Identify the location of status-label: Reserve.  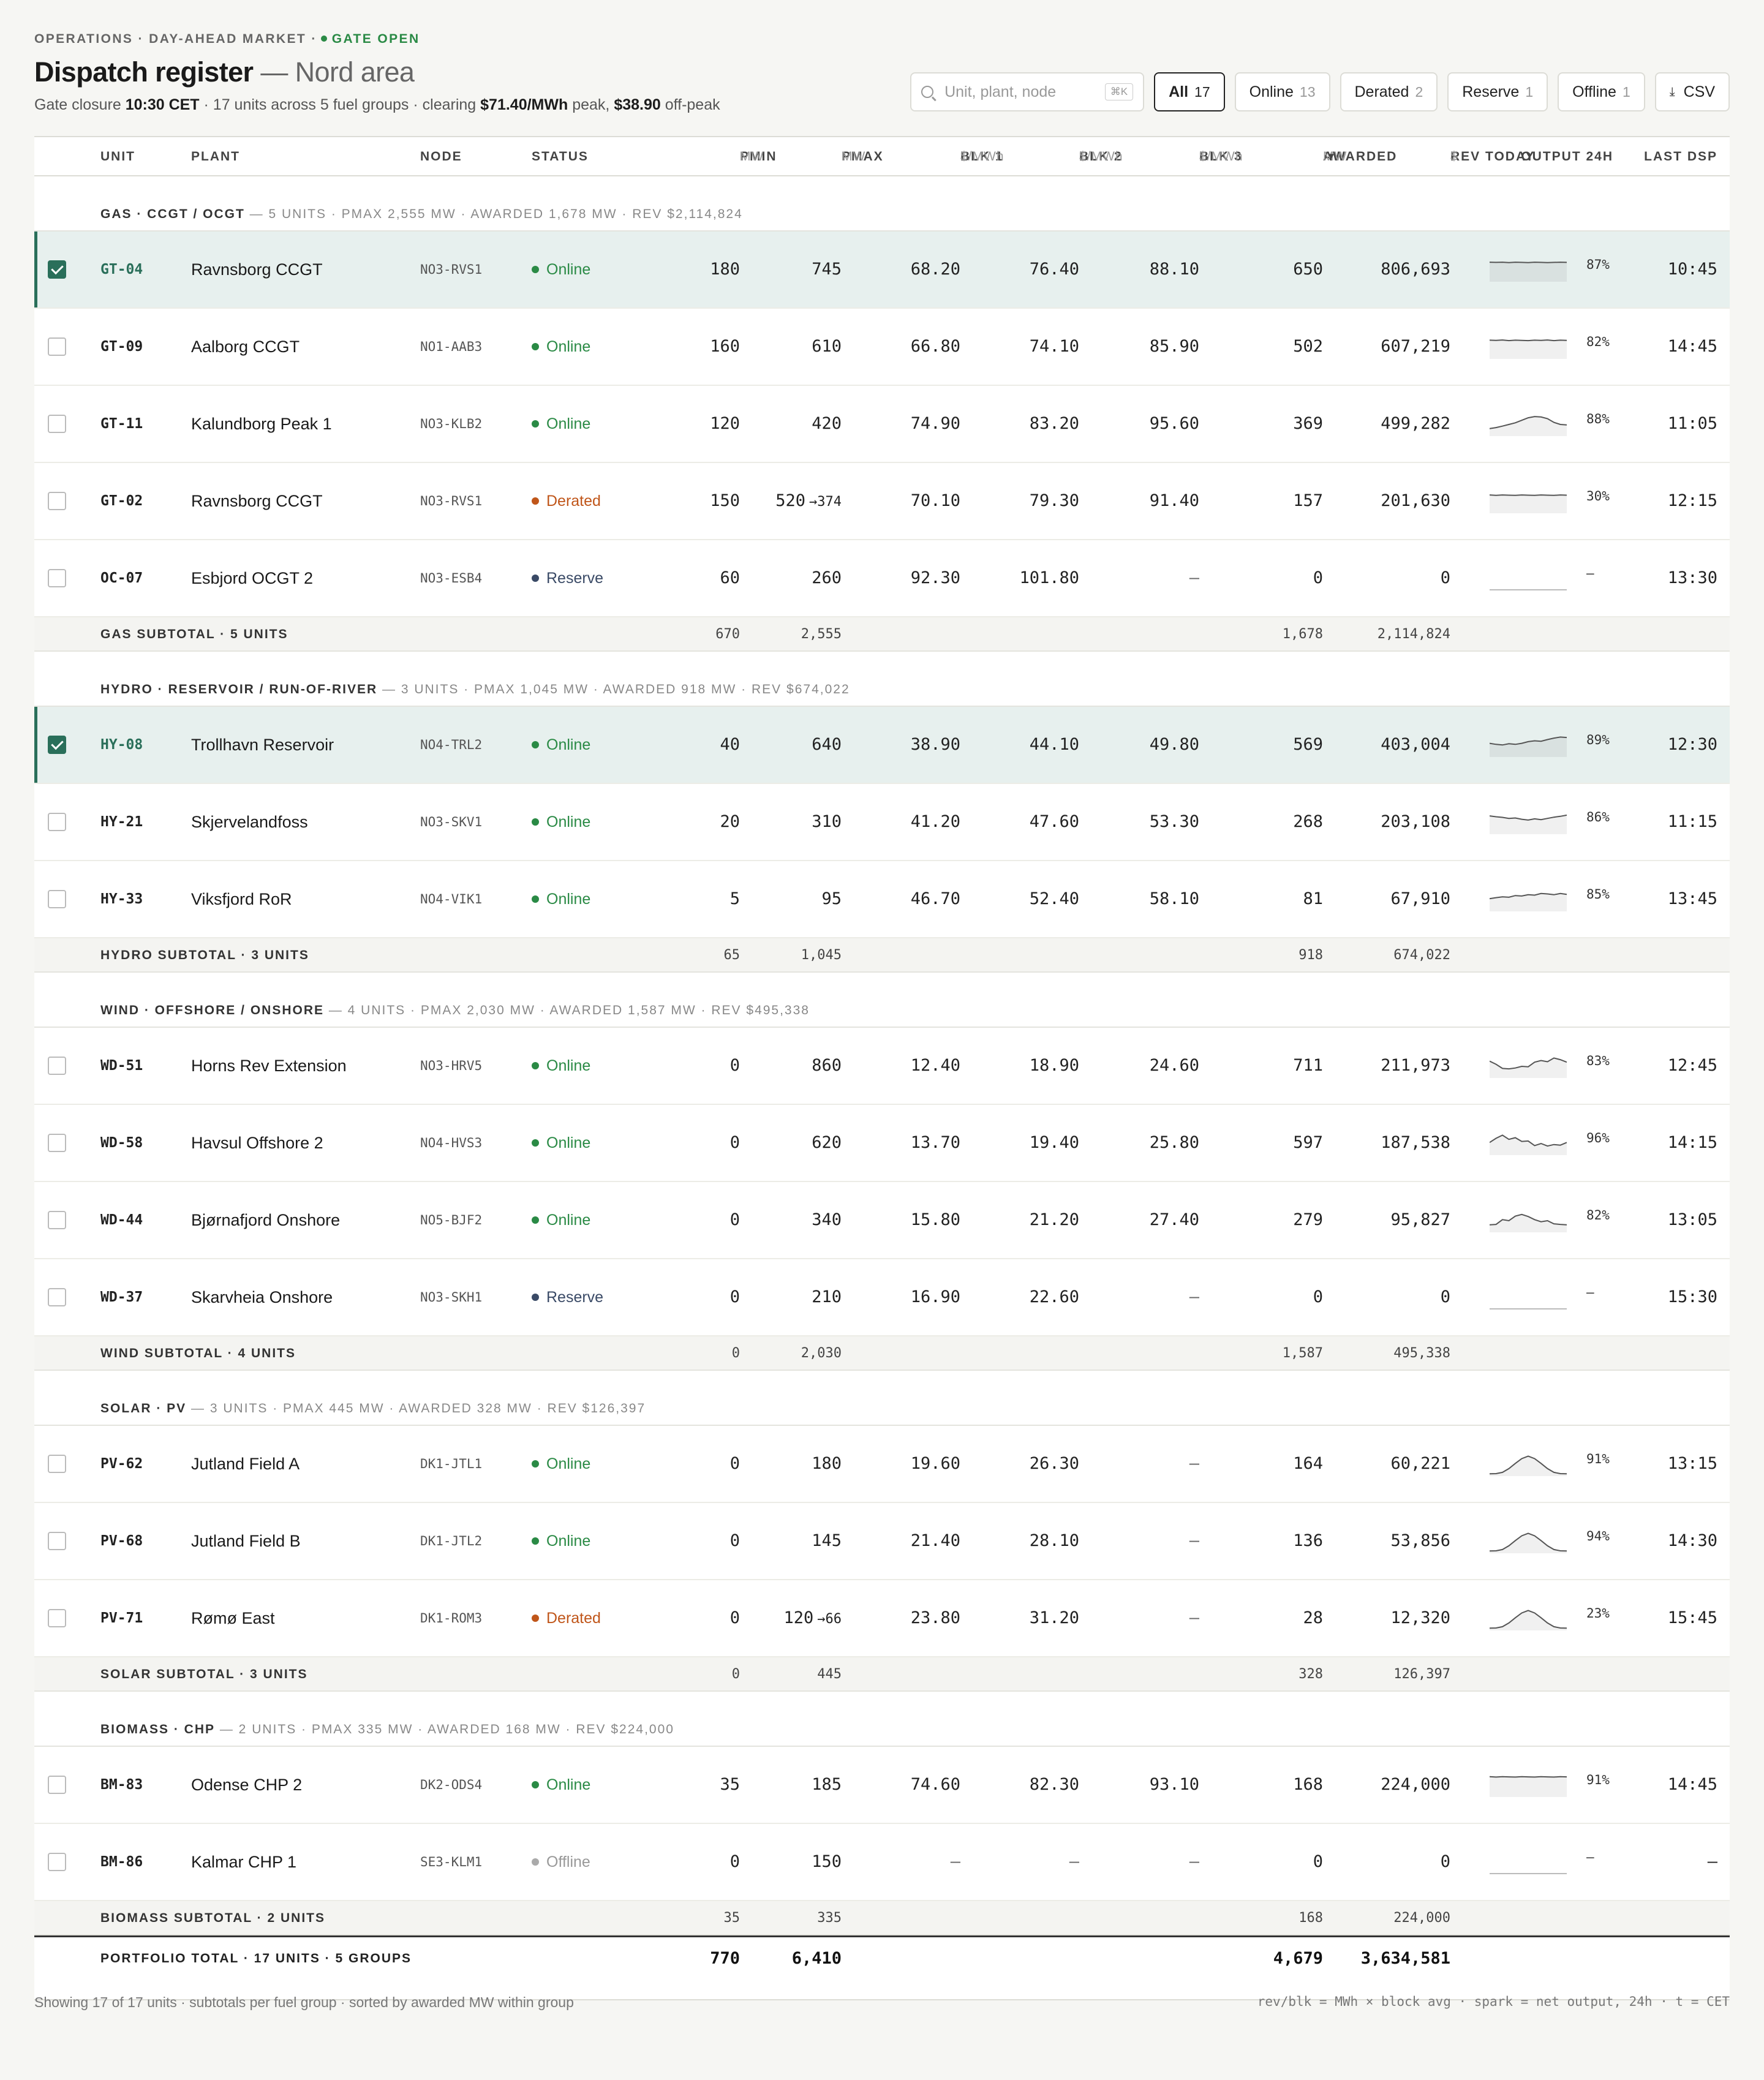
(574, 578).